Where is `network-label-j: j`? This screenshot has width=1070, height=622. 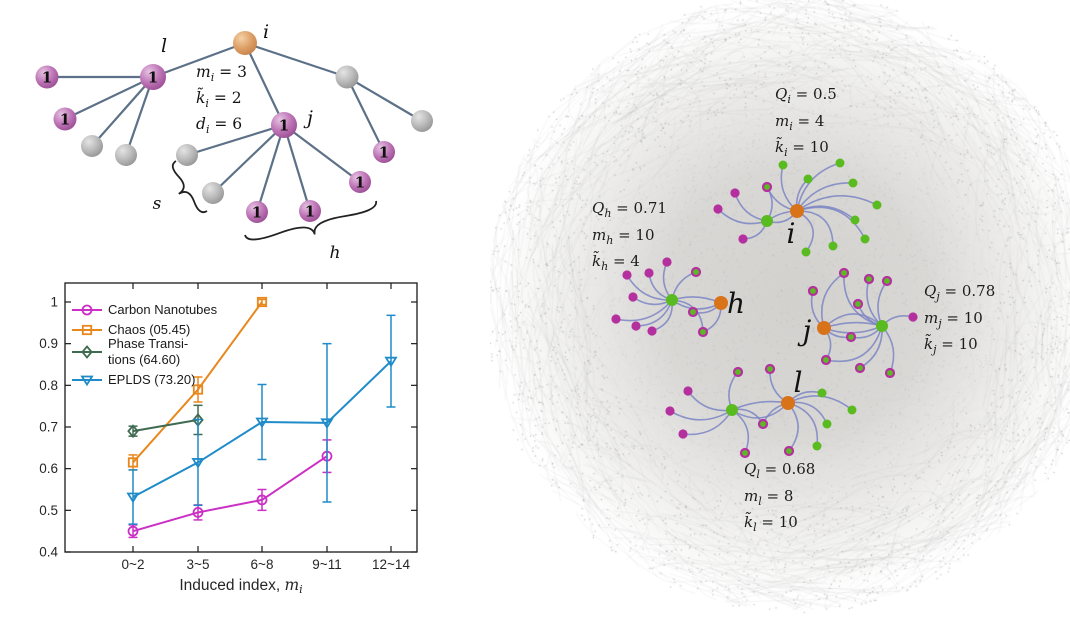
network-label-j: j is located at coordinates (804, 330).